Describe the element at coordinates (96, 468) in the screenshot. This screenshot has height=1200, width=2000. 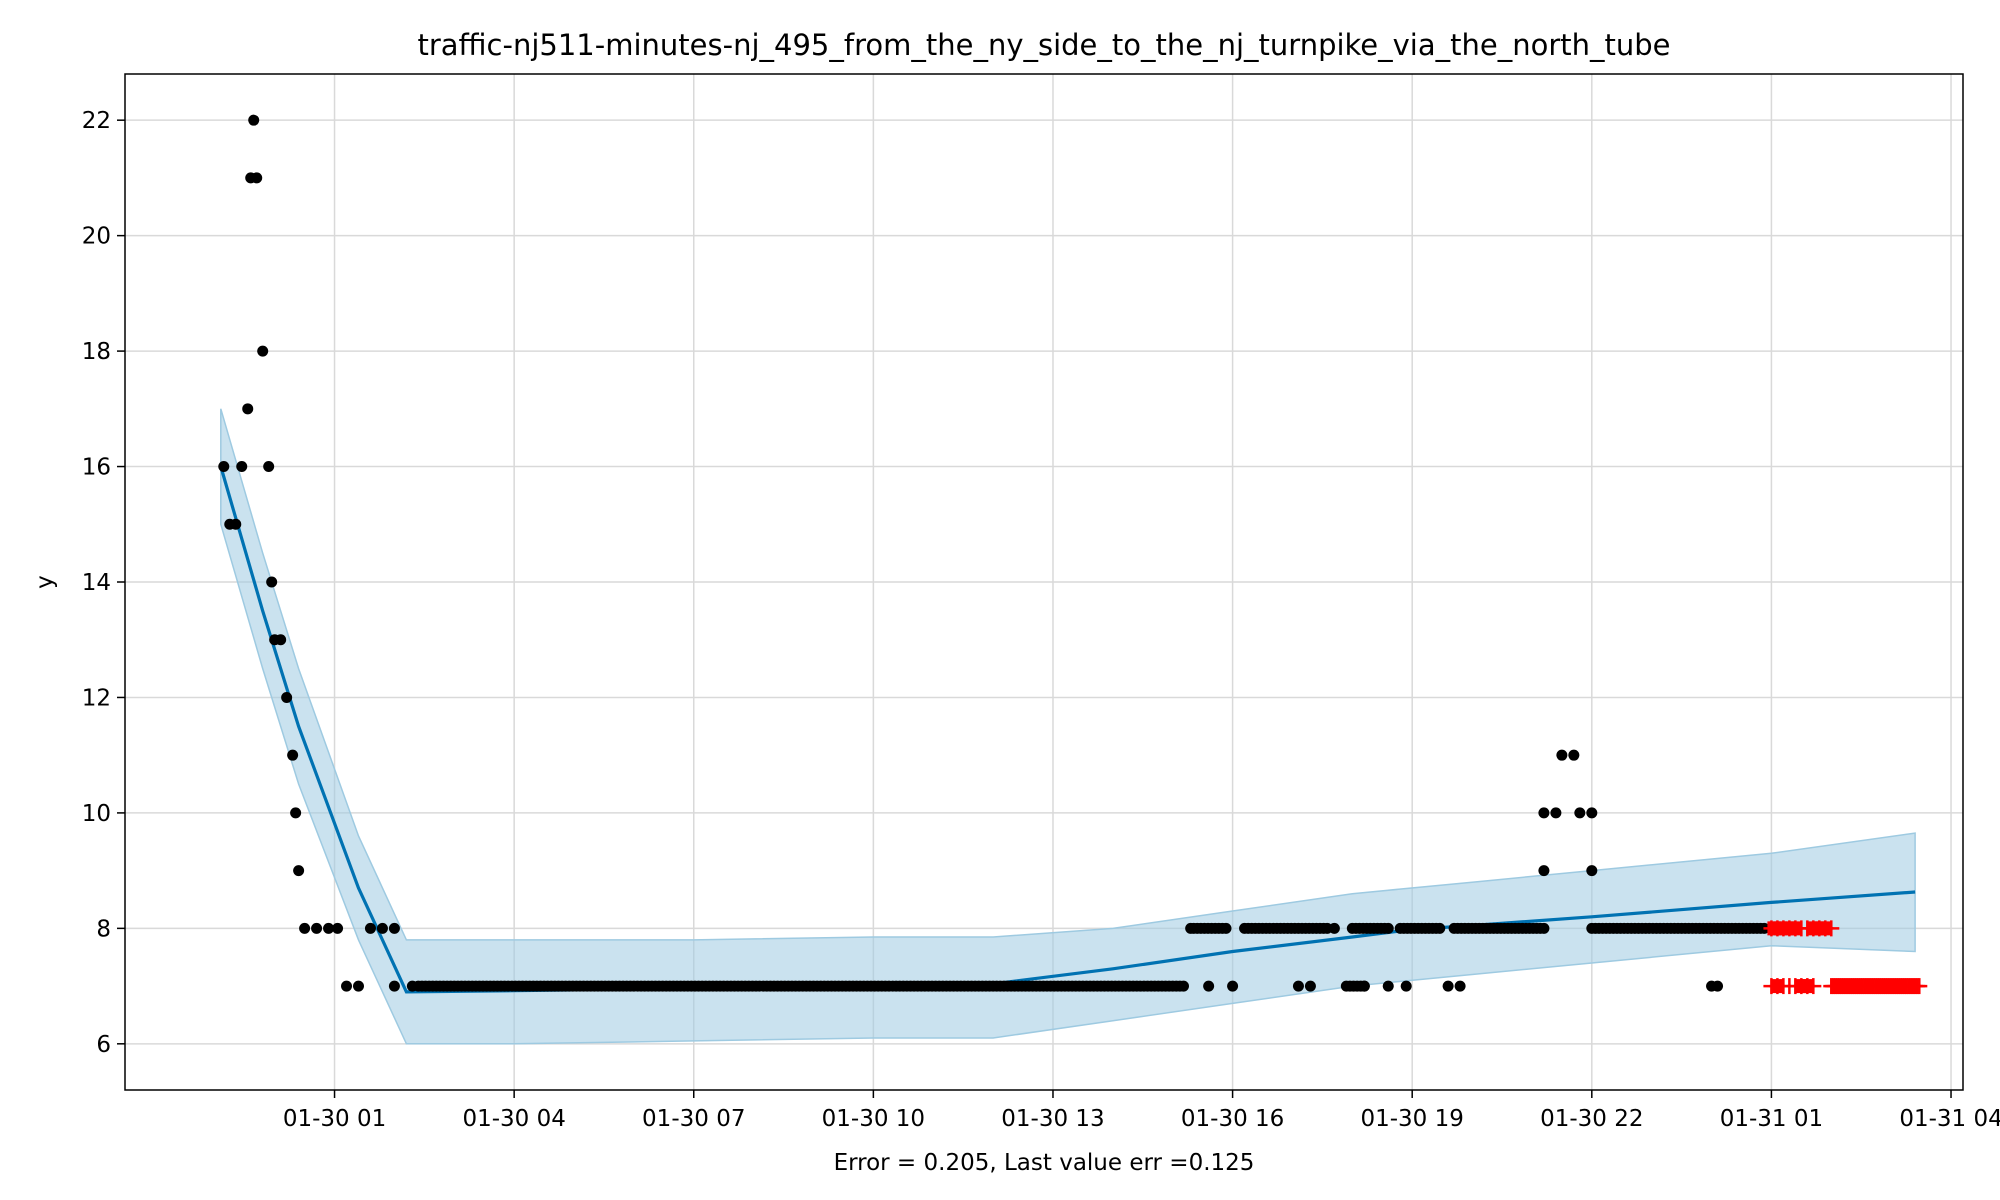
I see `y-tick-label: 16` at that location.